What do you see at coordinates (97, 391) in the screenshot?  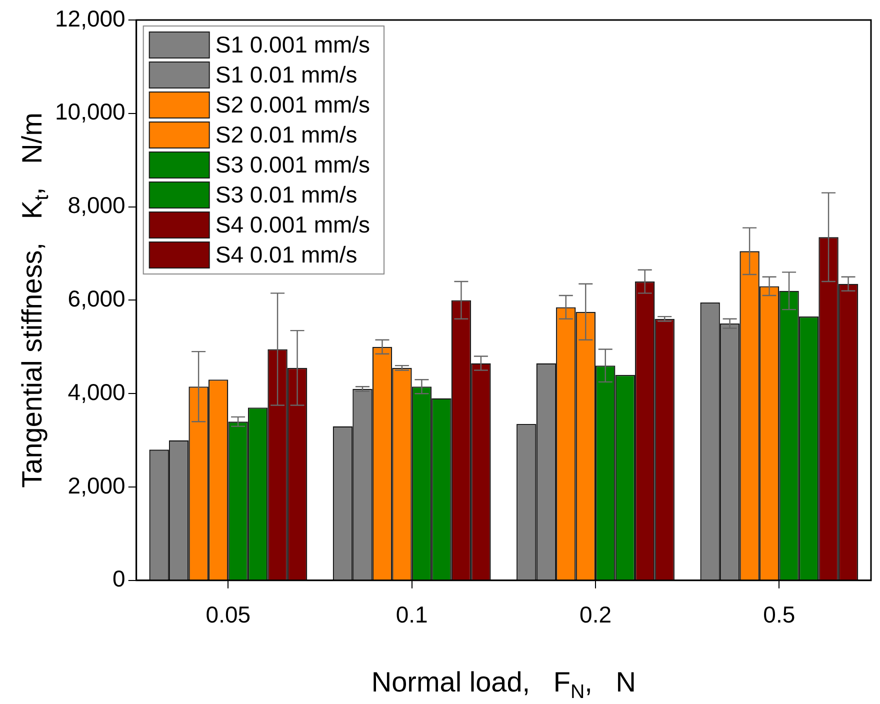 I see `y-tick-label: 4,000` at bounding box center [97, 391].